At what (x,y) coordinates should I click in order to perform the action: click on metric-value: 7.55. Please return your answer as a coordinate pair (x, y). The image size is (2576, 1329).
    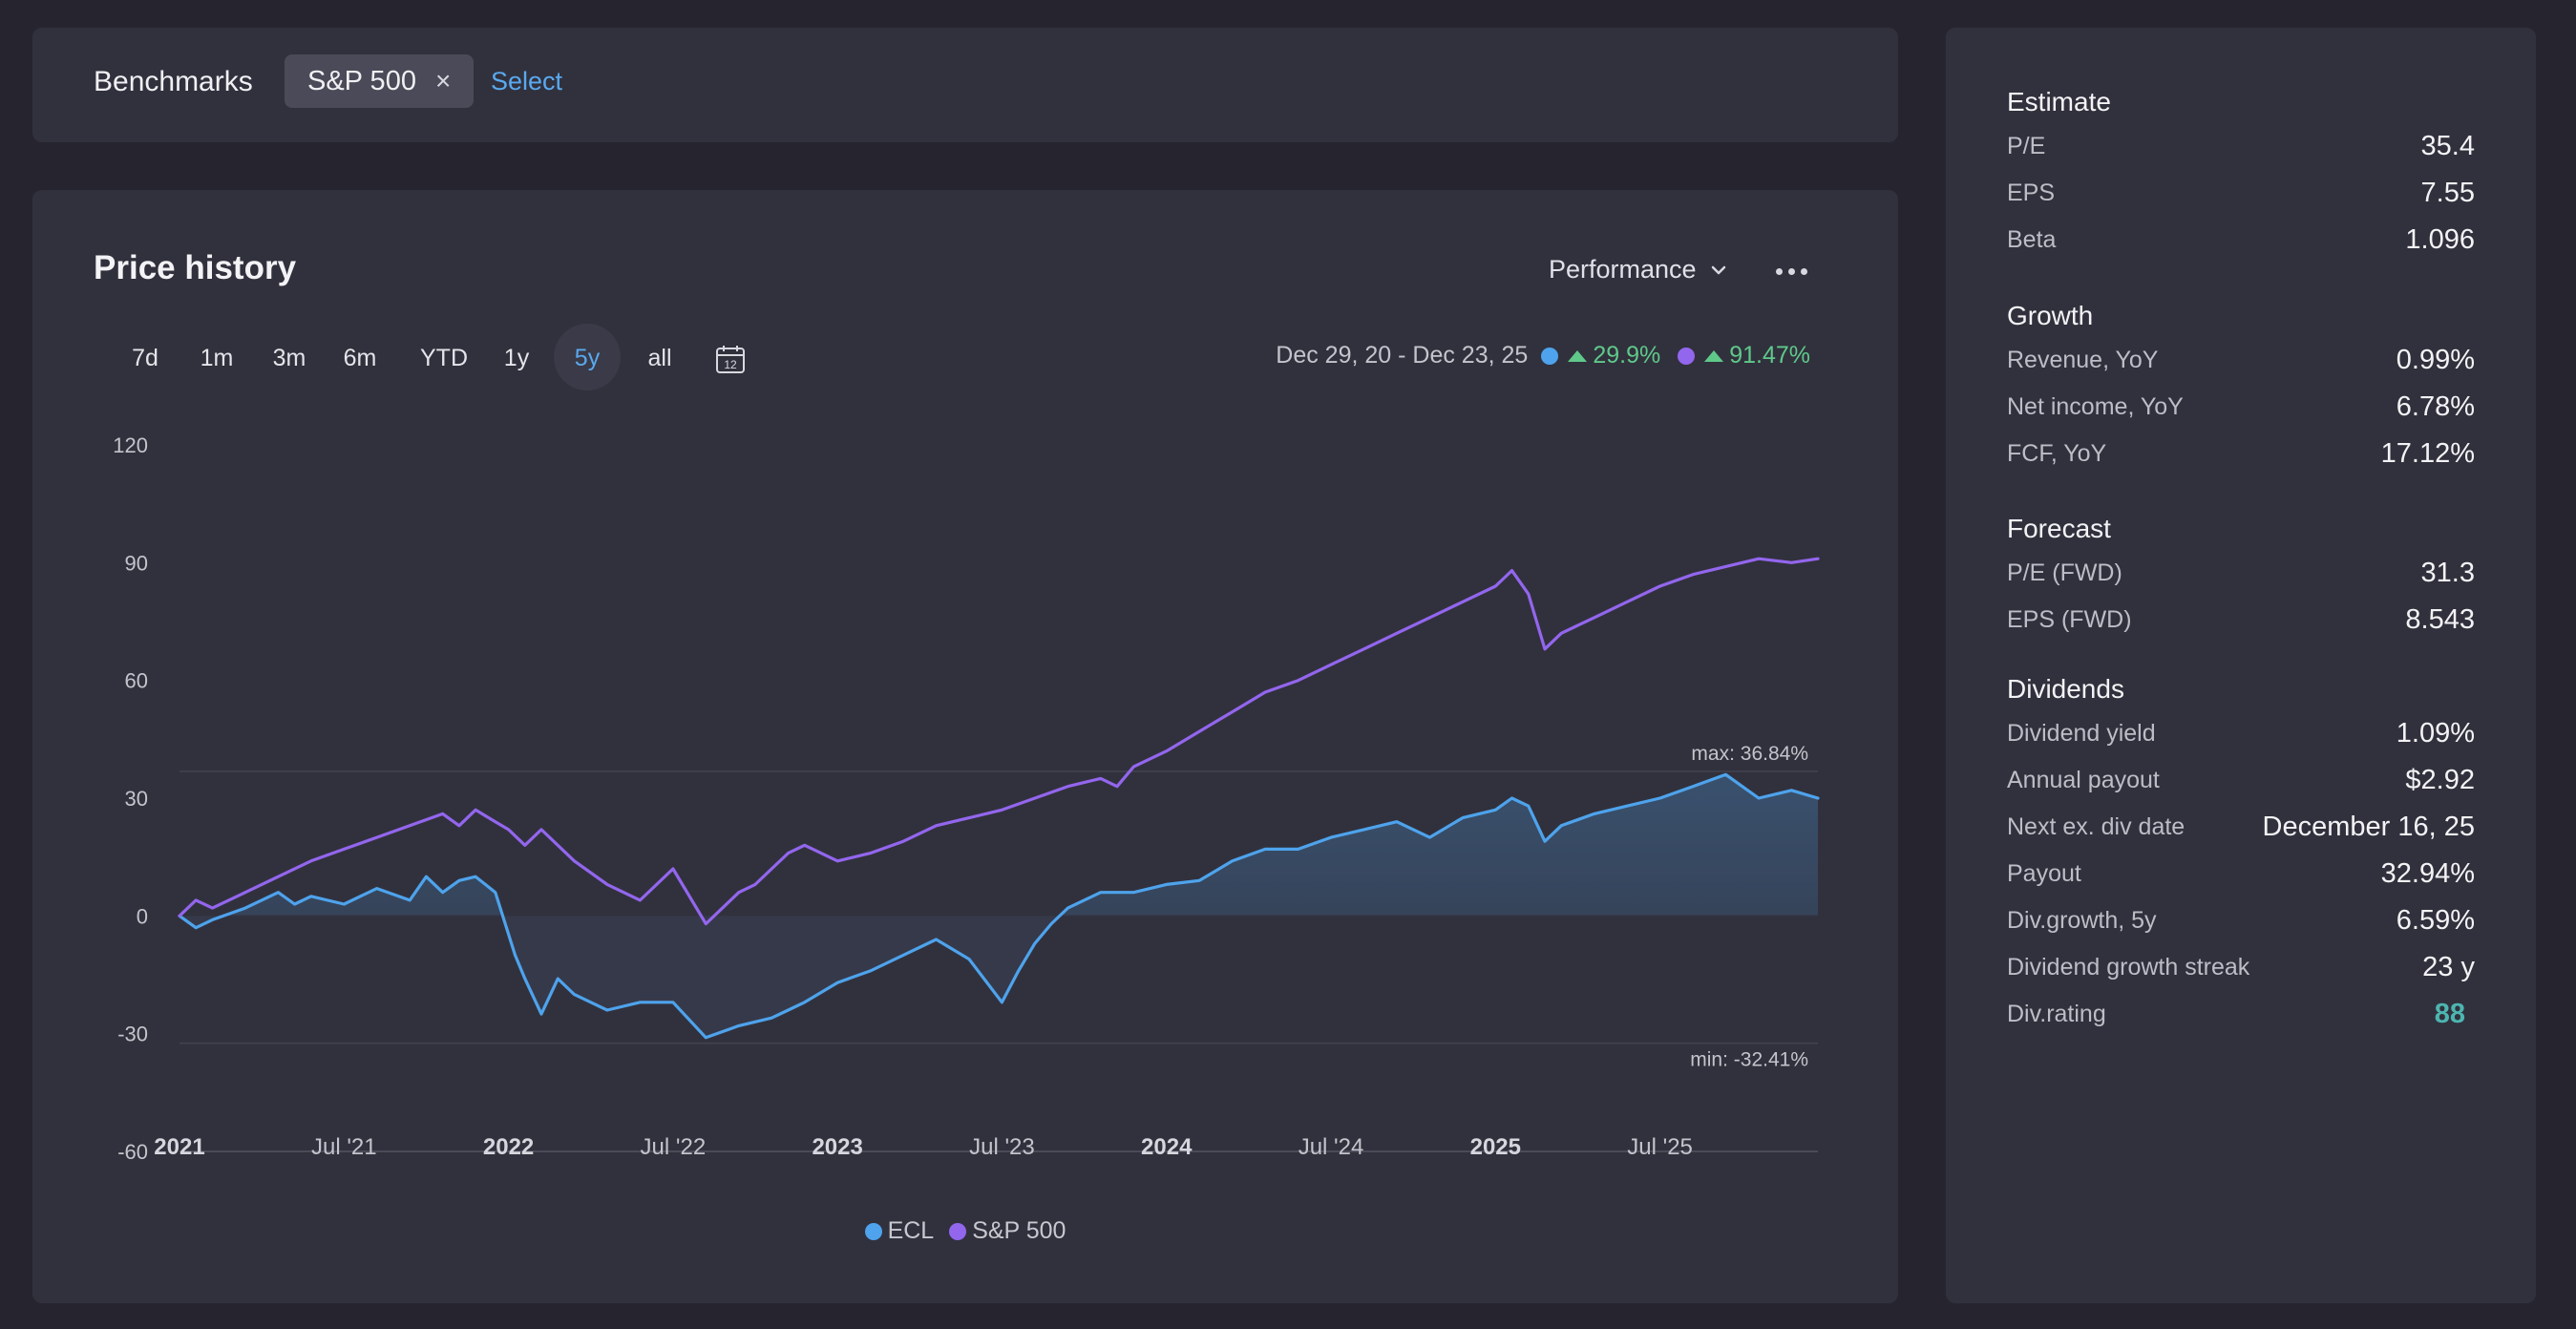
    Looking at the image, I should click on (2447, 193).